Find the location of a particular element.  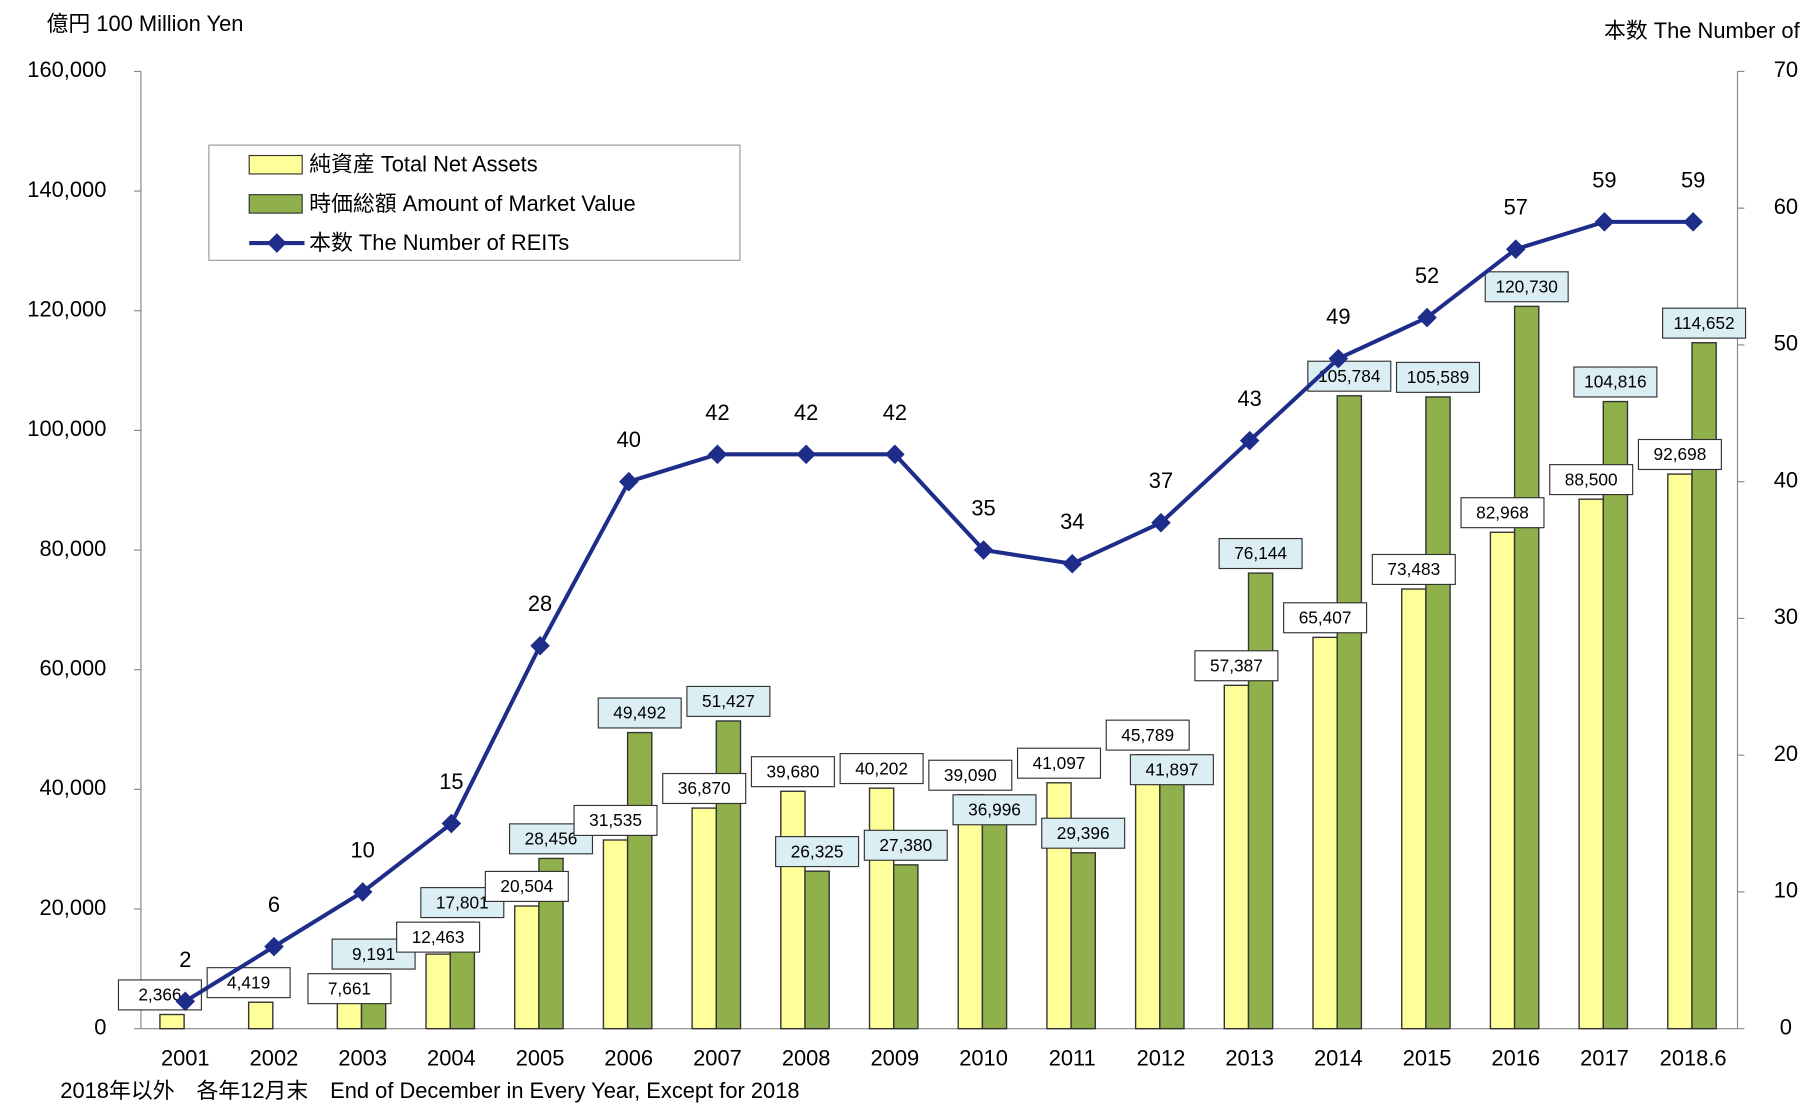

value-label: 20,504 is located at coordinates (526, 886).